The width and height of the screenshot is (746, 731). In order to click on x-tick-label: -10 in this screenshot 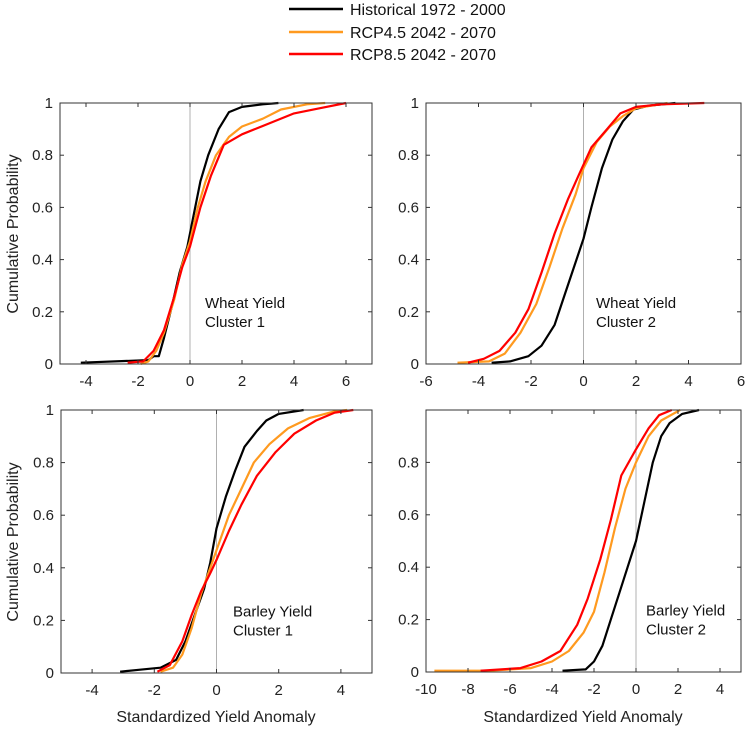, I will do `click(426, 689)`.